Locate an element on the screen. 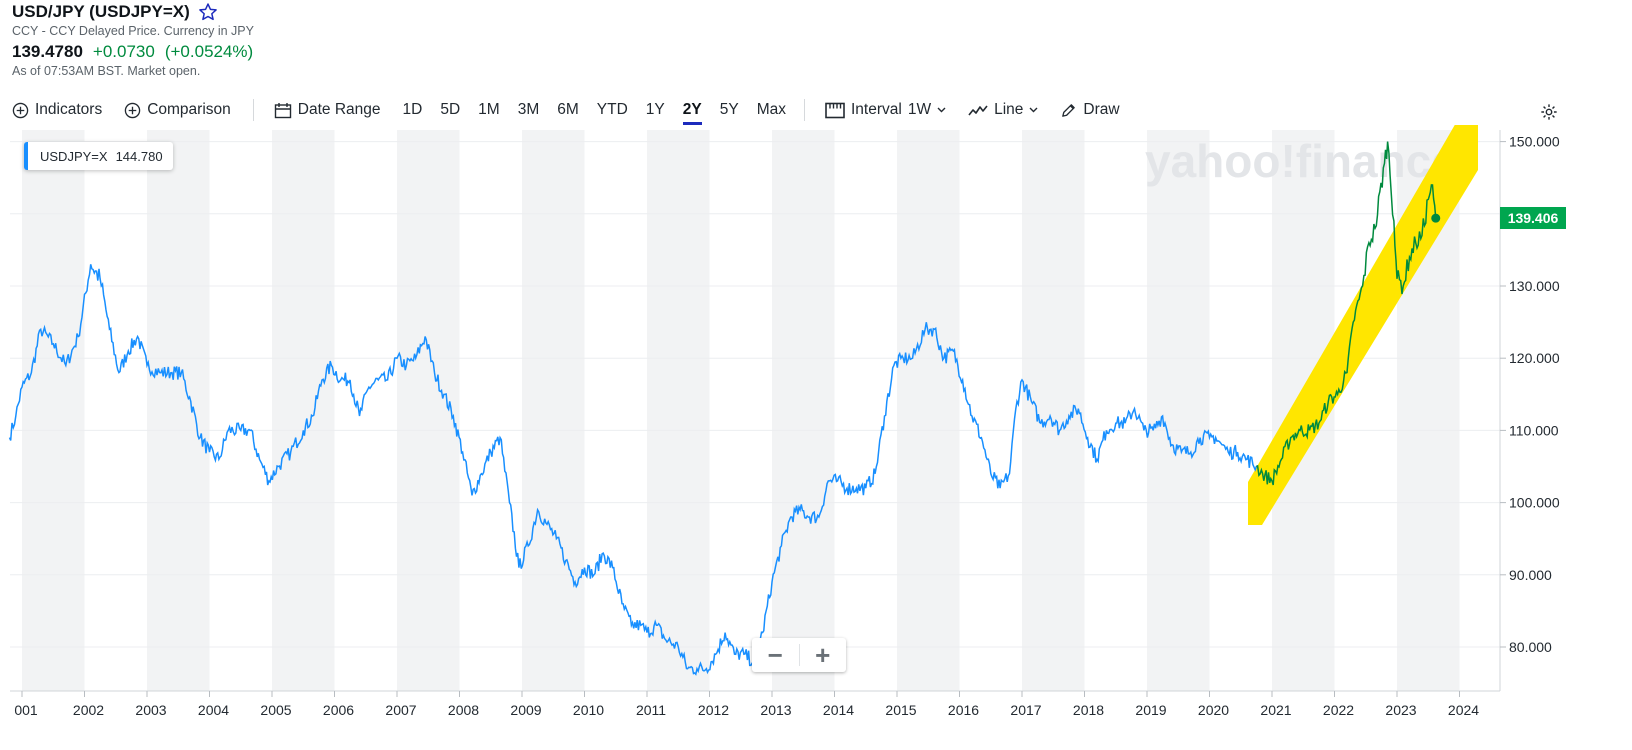 The width and height of the screenshot is (1632, 750). price-line-recent is located at coordinates (1346, 313).